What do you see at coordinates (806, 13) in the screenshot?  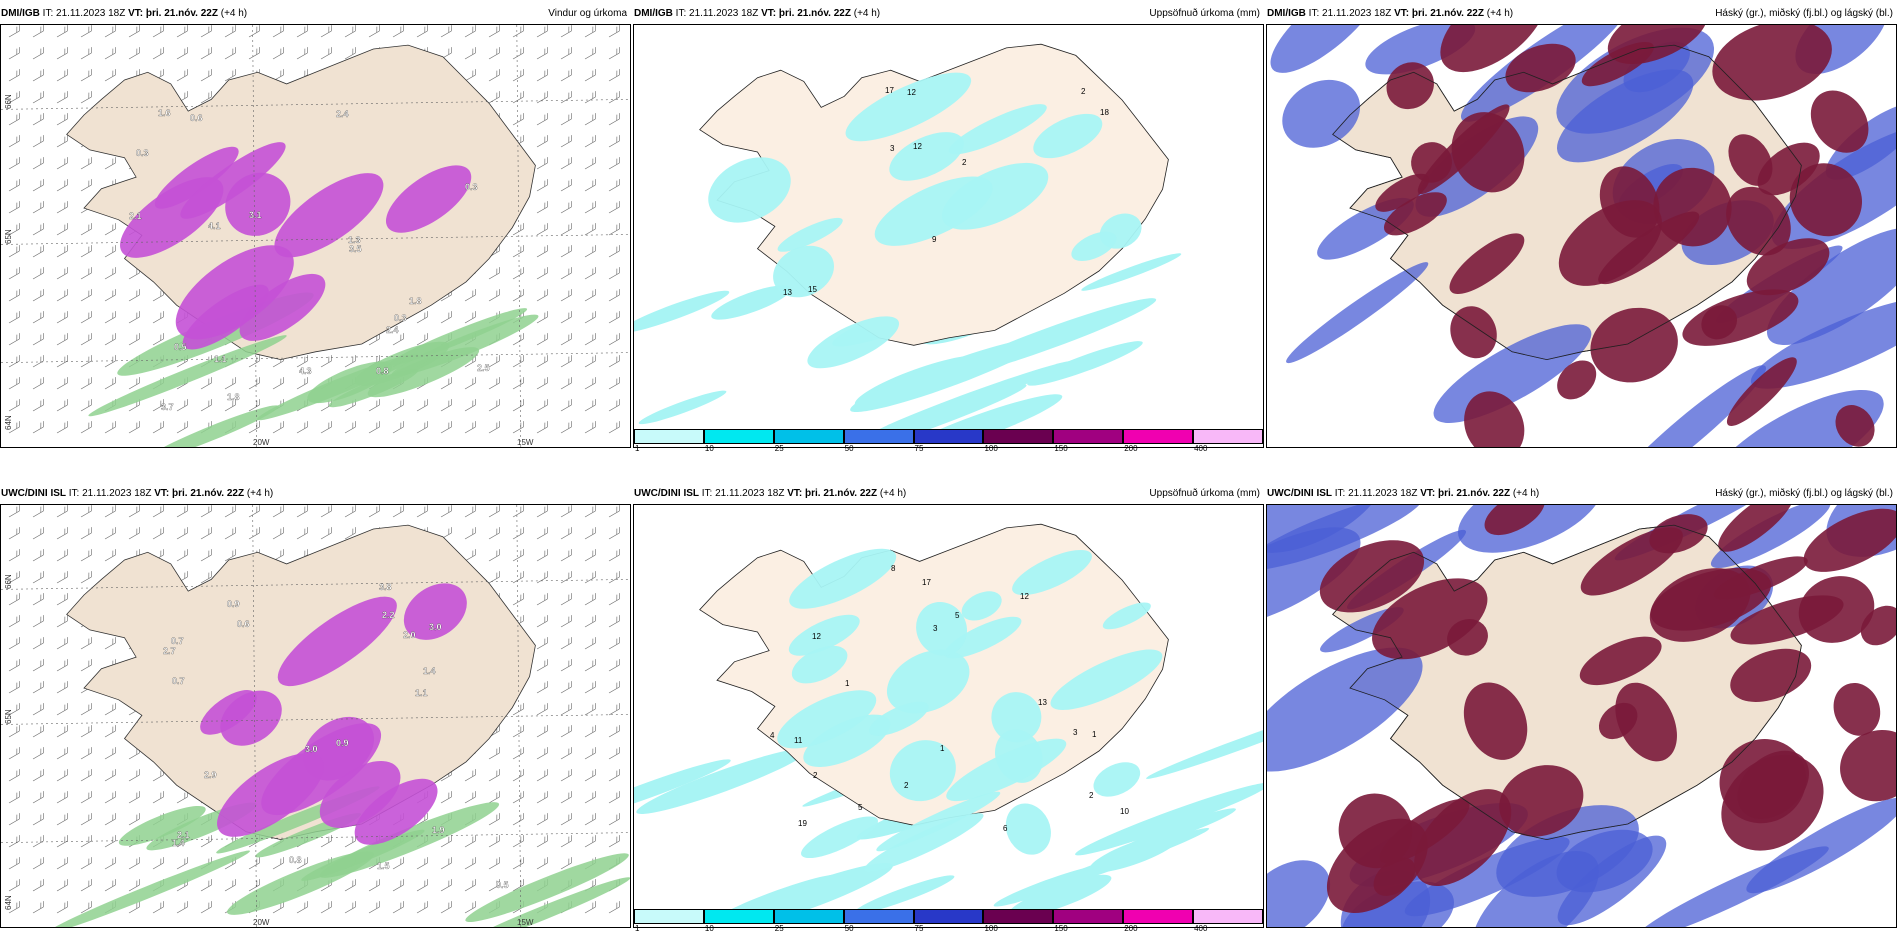 I see `valid-time: VT: þri. 21.nóv. 22Z` at bounding box center [806, 13].